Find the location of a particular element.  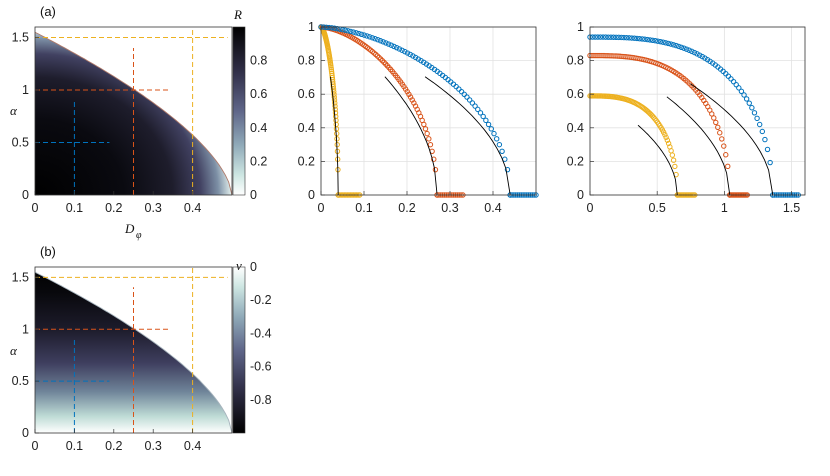

panel-a-ticks: 0 0.1 0.2 0.3 0.4 0 0.5 1 1.5 is located at coordinates (107, 123).